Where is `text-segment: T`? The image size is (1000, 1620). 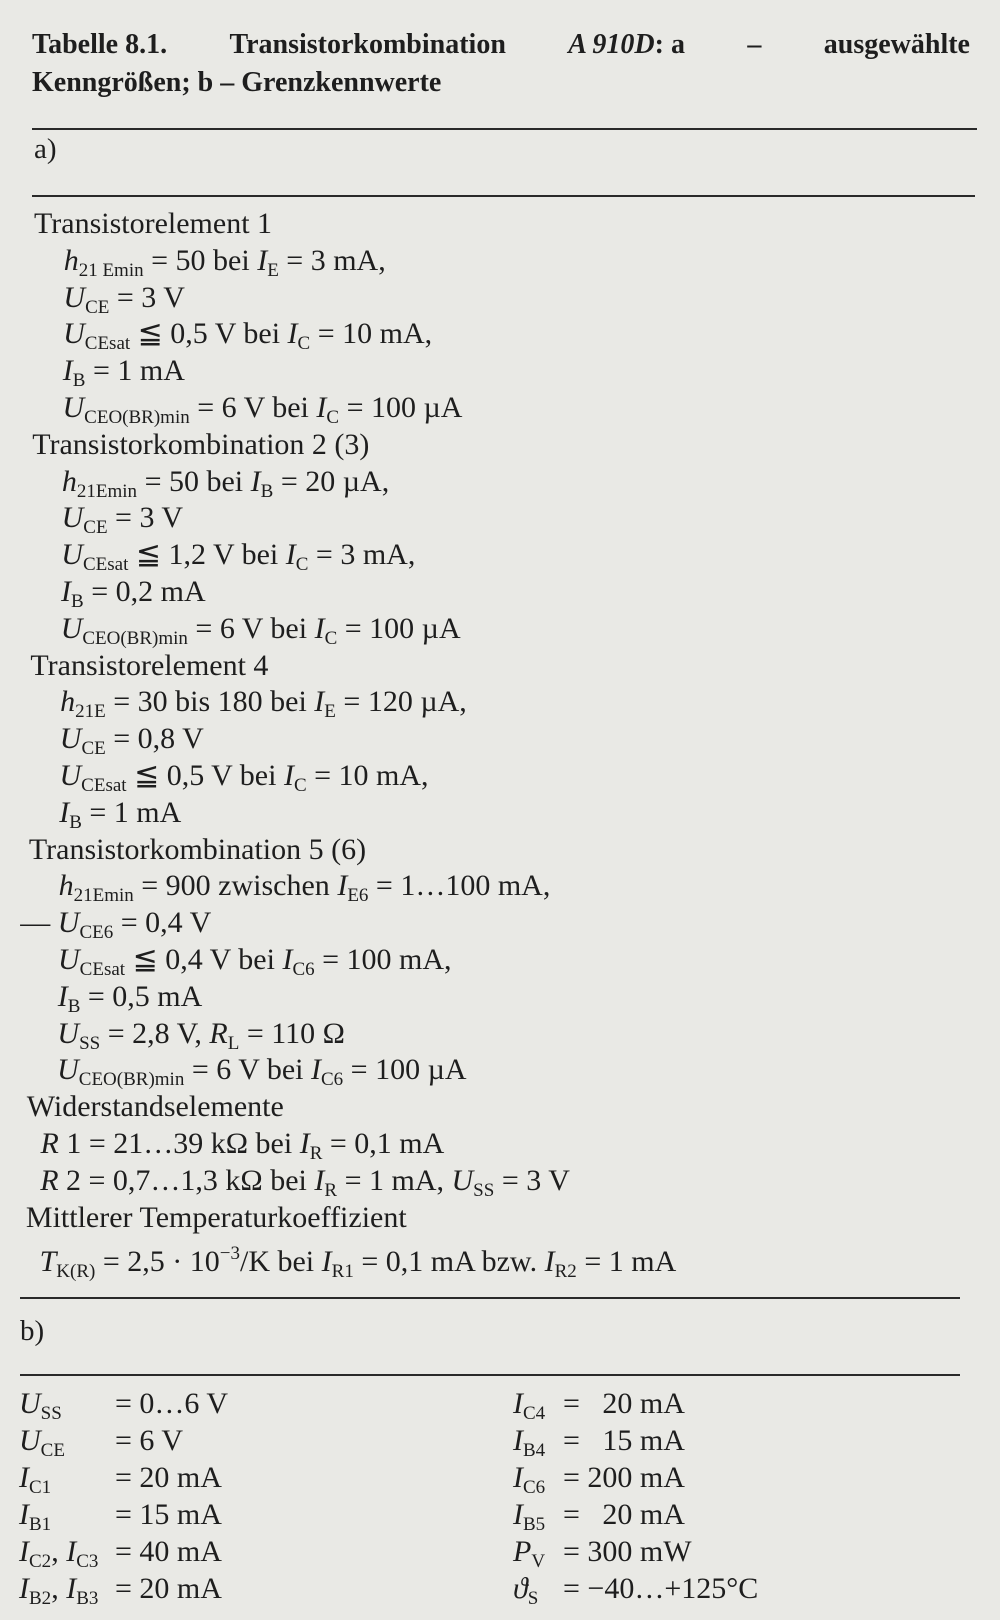
text-segment: T is located at coordinates (48, 1262).